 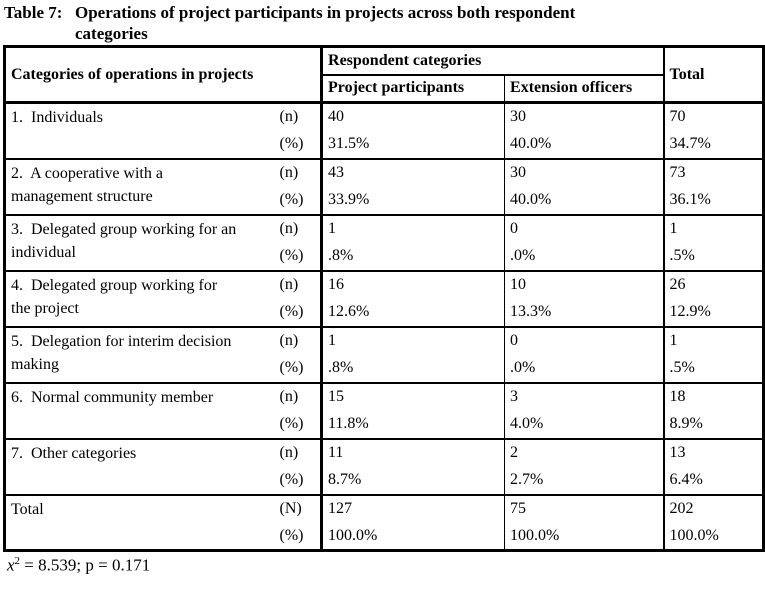 I want to click on count-cell: 3, so click(x=584, y=396).